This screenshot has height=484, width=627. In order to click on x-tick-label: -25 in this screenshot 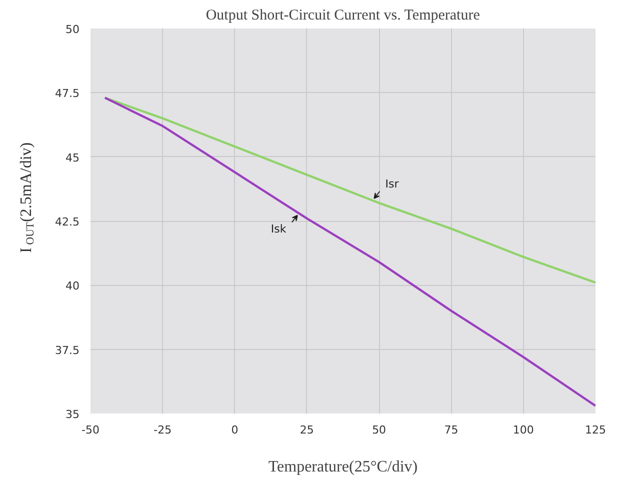, I will do `click(163, 430)`.